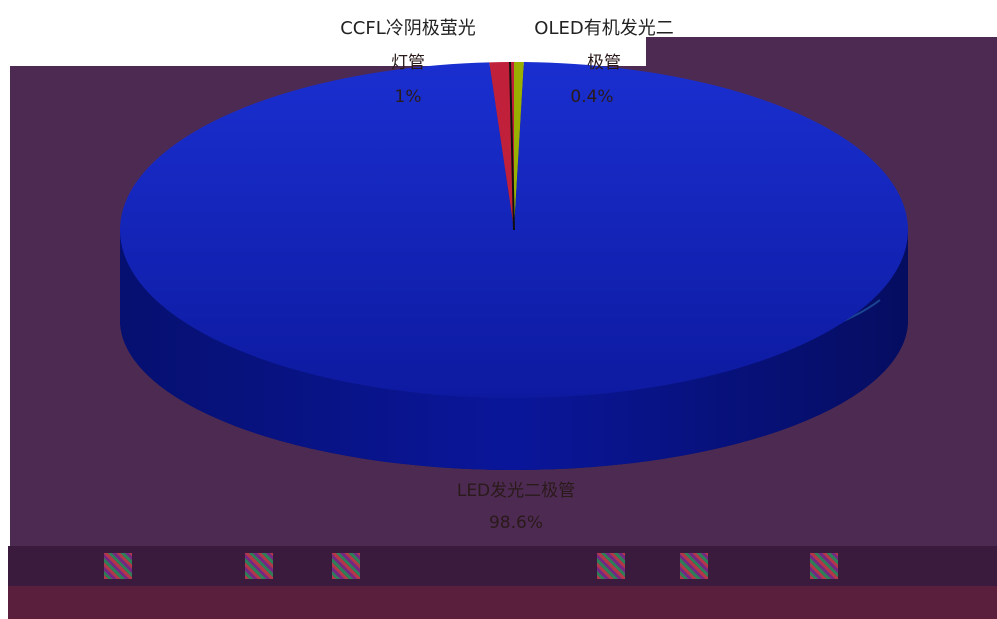 This screenshot has width=997, height=619. I want to click on slice-label-ccfl-percent: 1%, so click(408, 97).